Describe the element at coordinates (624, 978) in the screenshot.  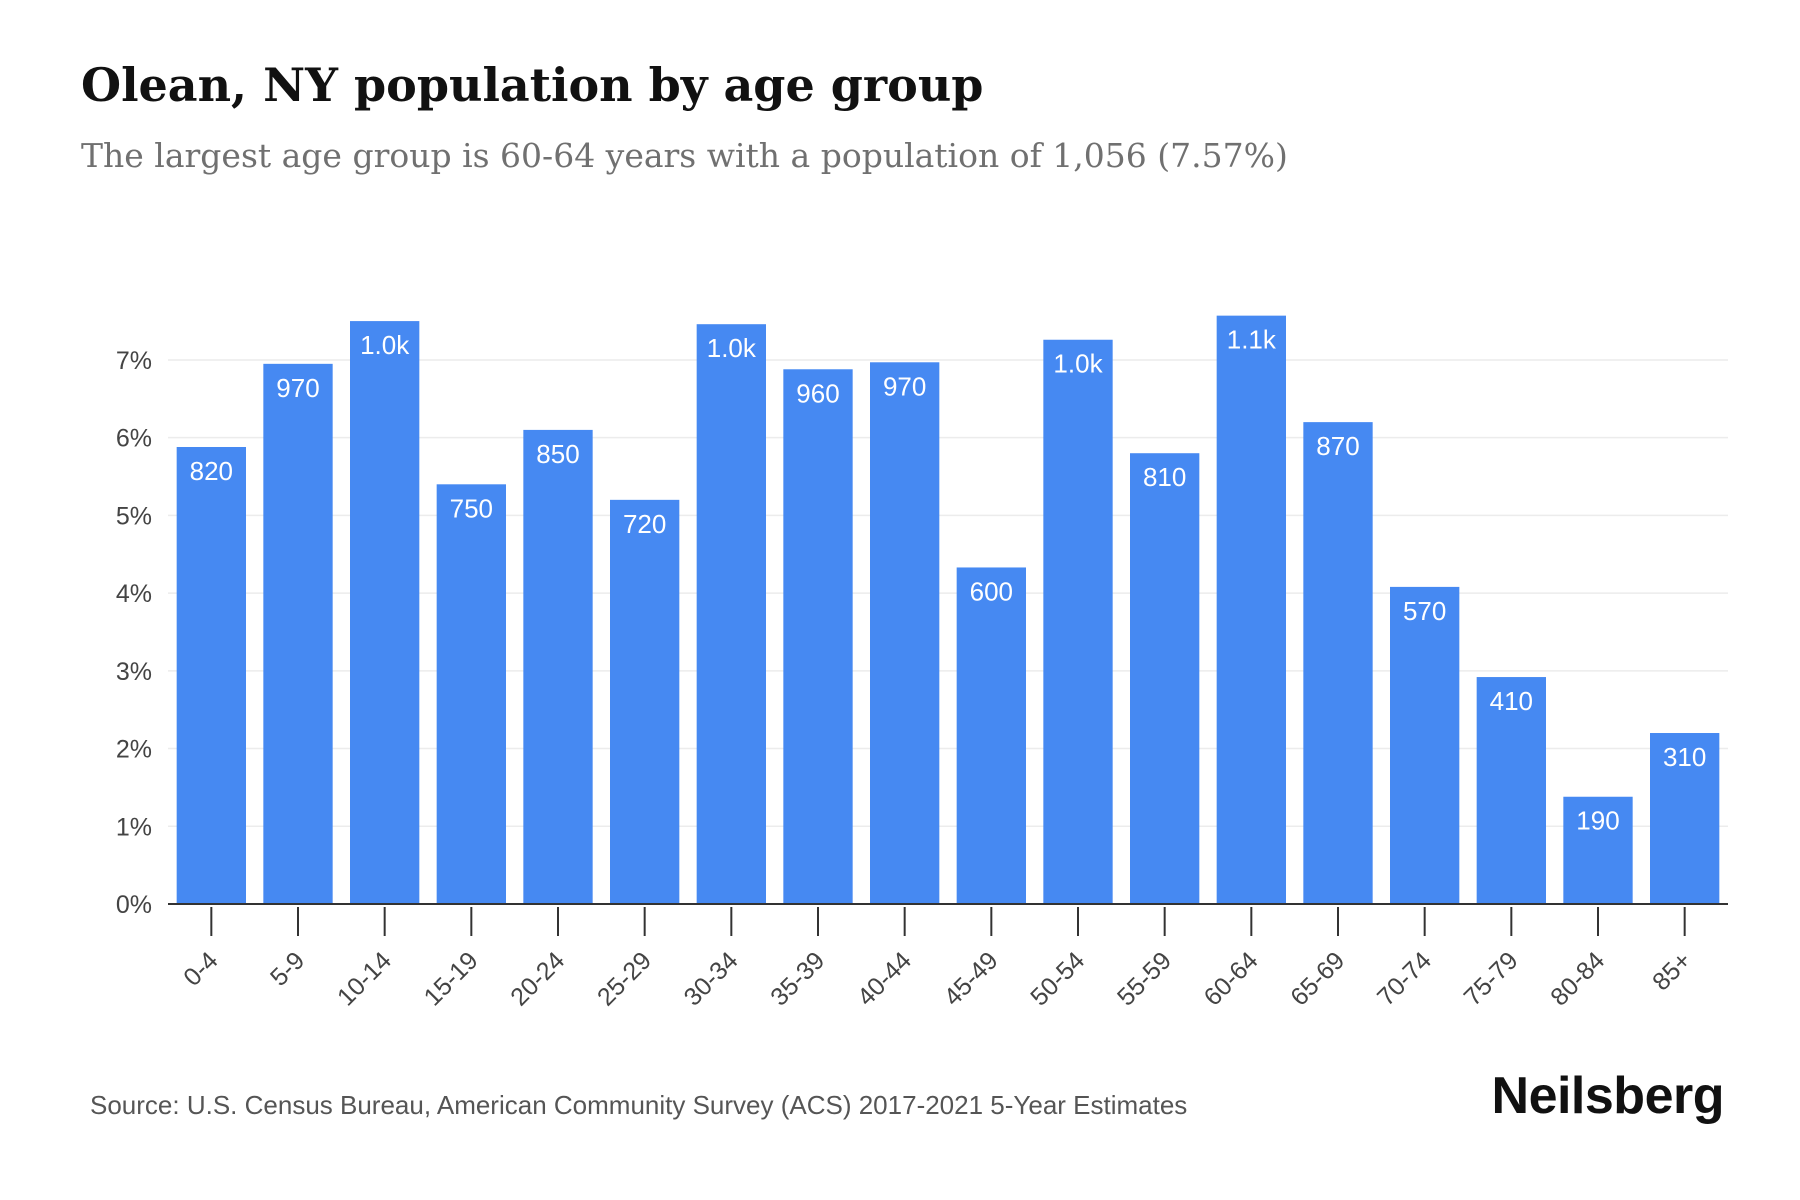
I see `x-tick-label: 25-29` at that location.